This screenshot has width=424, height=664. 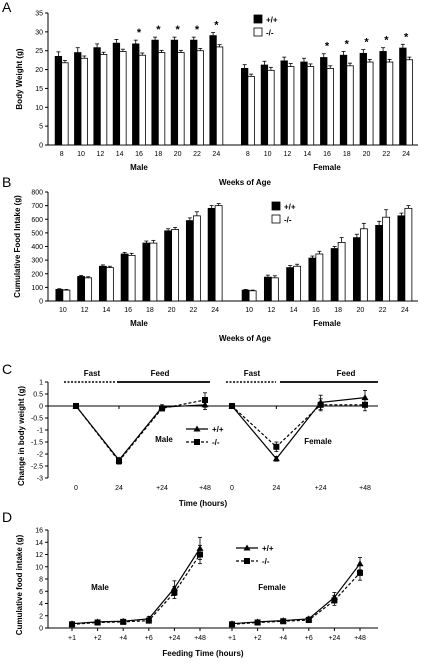 What do you see at coordinates (40, 479) in the screenshot?
I see `y-tick-label: -3` at bounding box center [40, 479].